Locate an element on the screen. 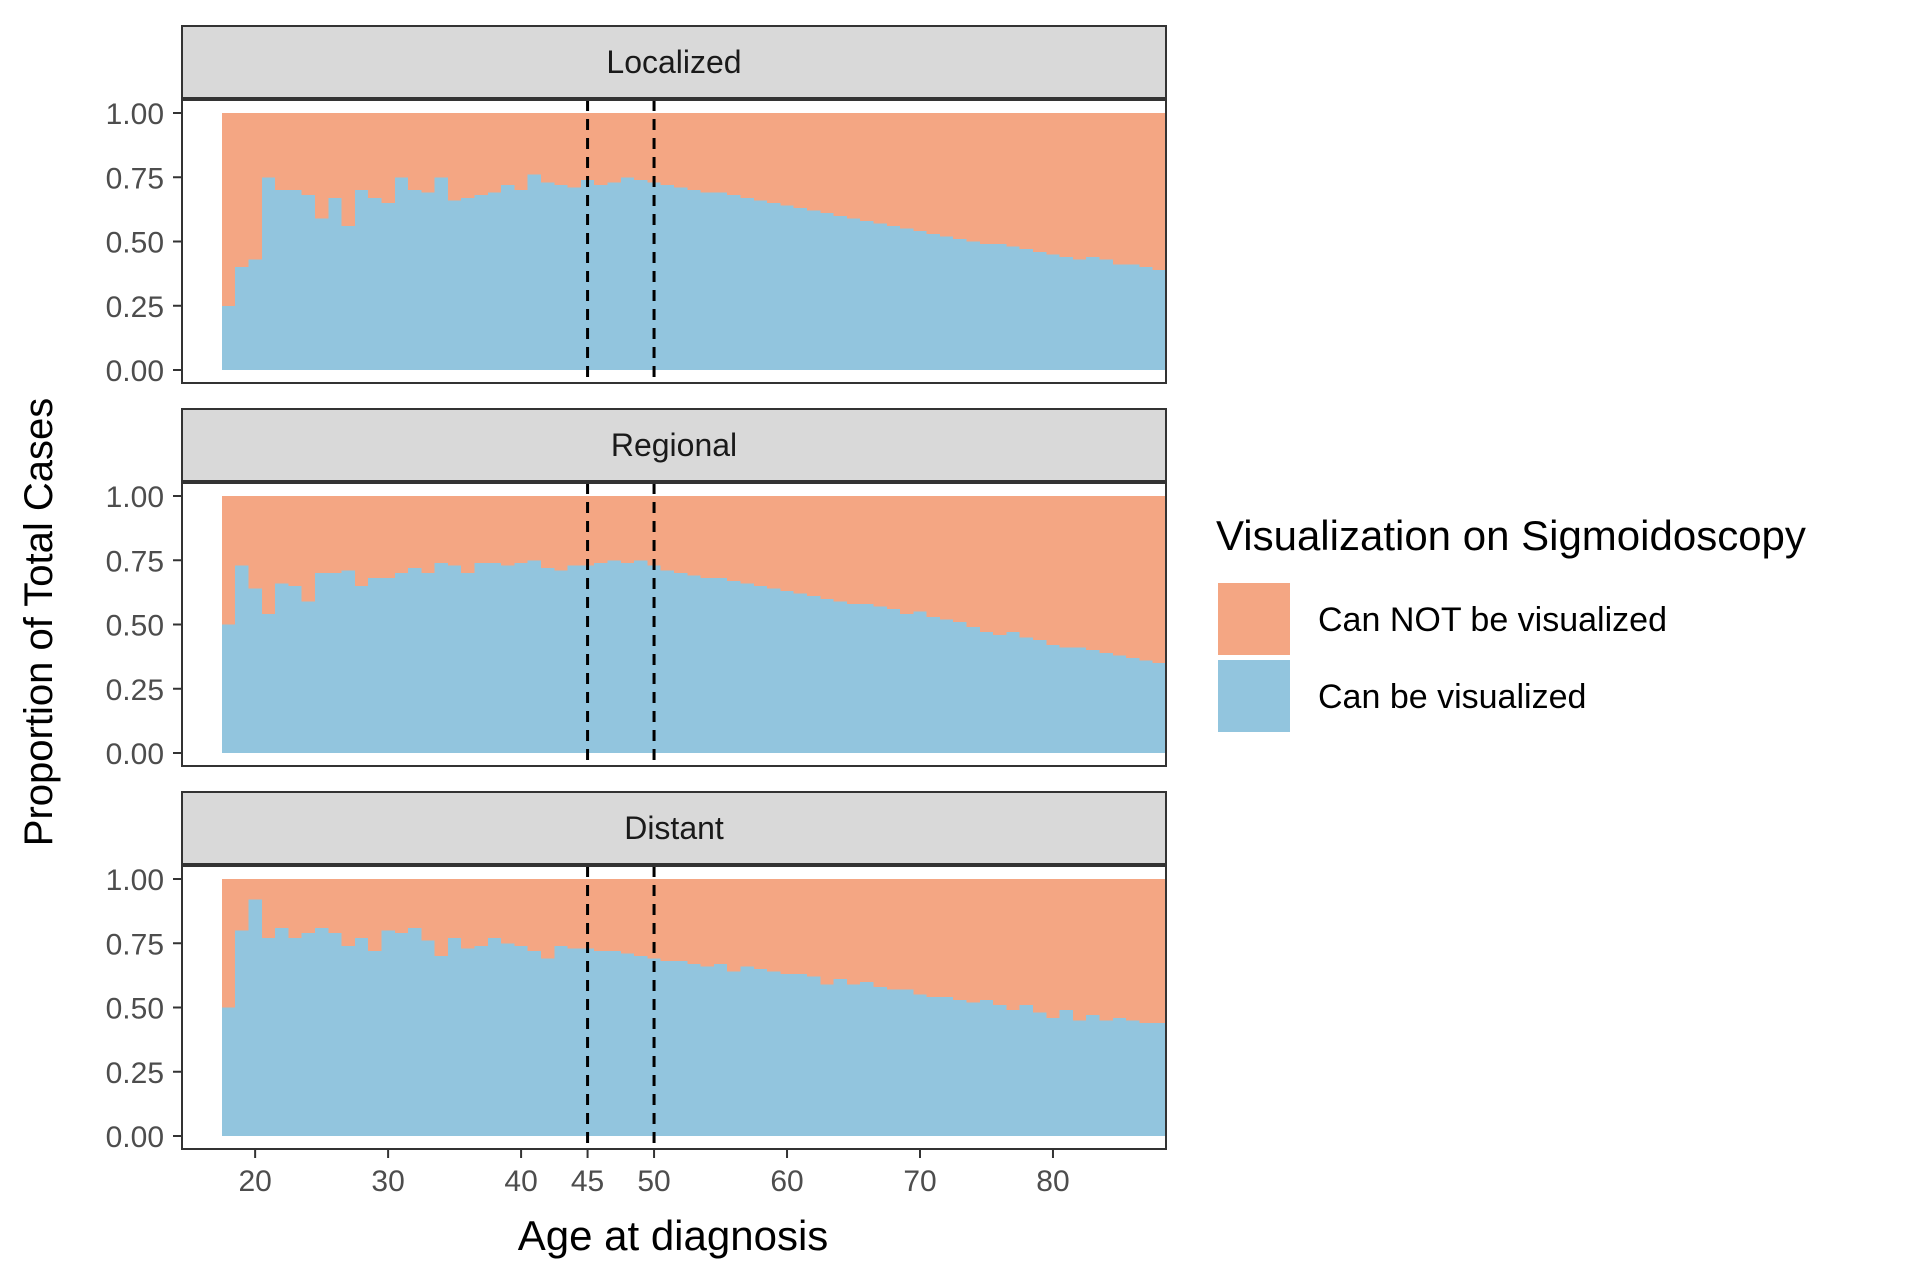  y-axis-label: Proportion of Total Cases is located at coordinates (39, 622).